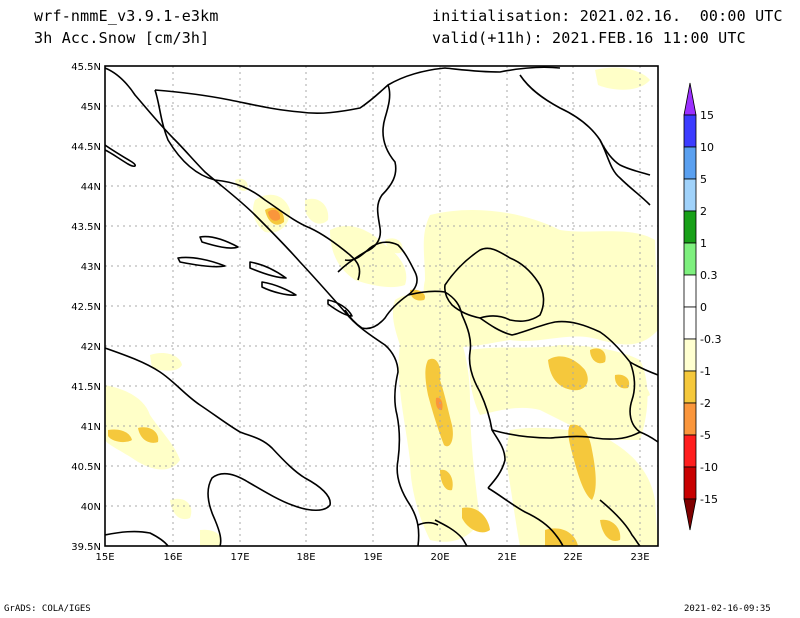 This screenshot has width=800, height=618. What do you see at coordinates (705, 435) in the screenshot?
I see `colorbar-label: -5` at bounding box center [705, 435].